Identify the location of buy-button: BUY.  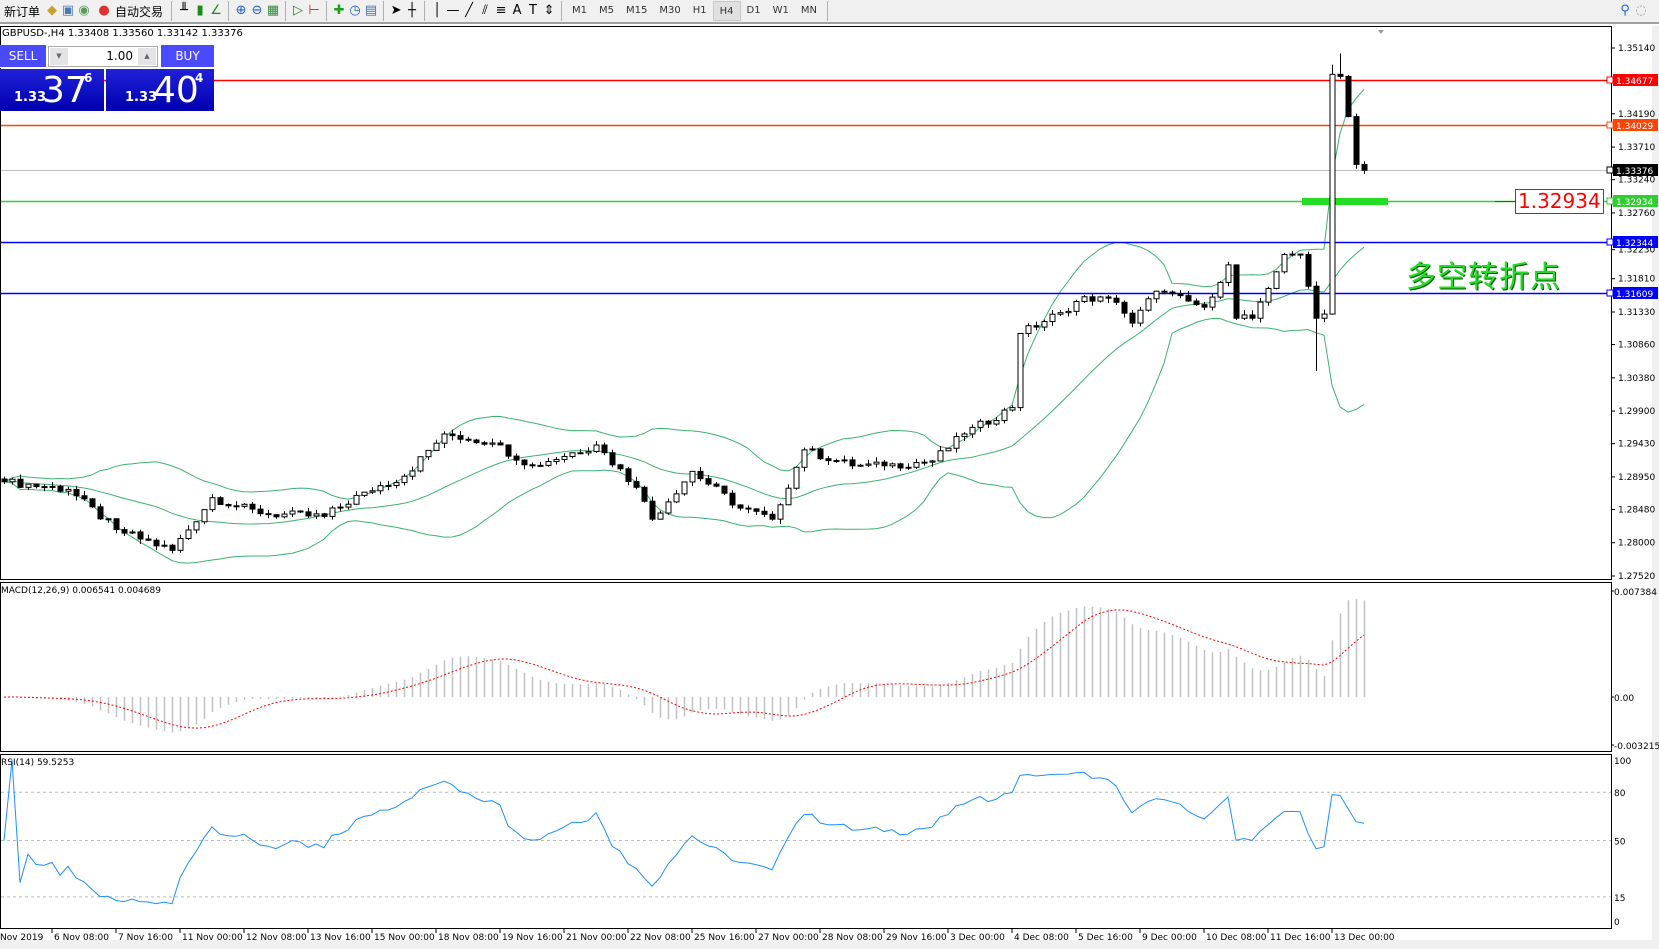
(187, 56).